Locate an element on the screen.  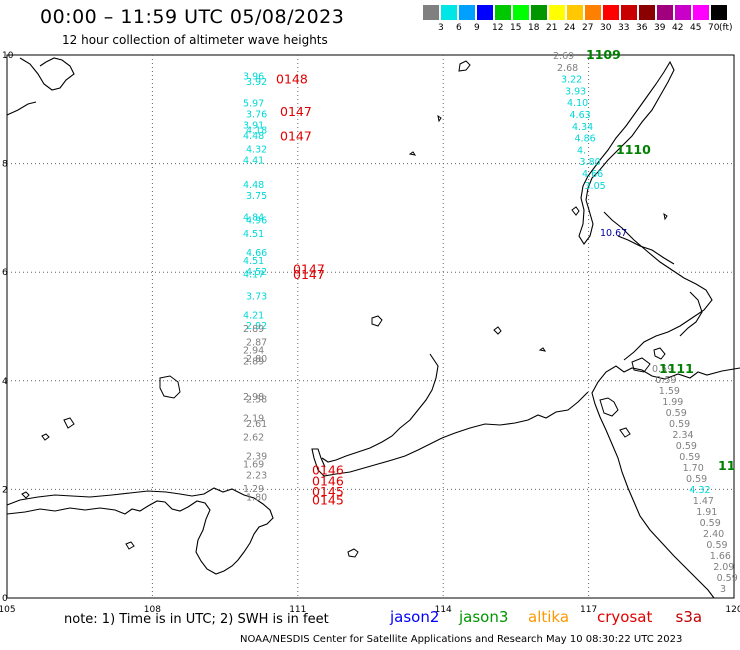
swh-reading: 4.52 is located at coordinates (256, 272).